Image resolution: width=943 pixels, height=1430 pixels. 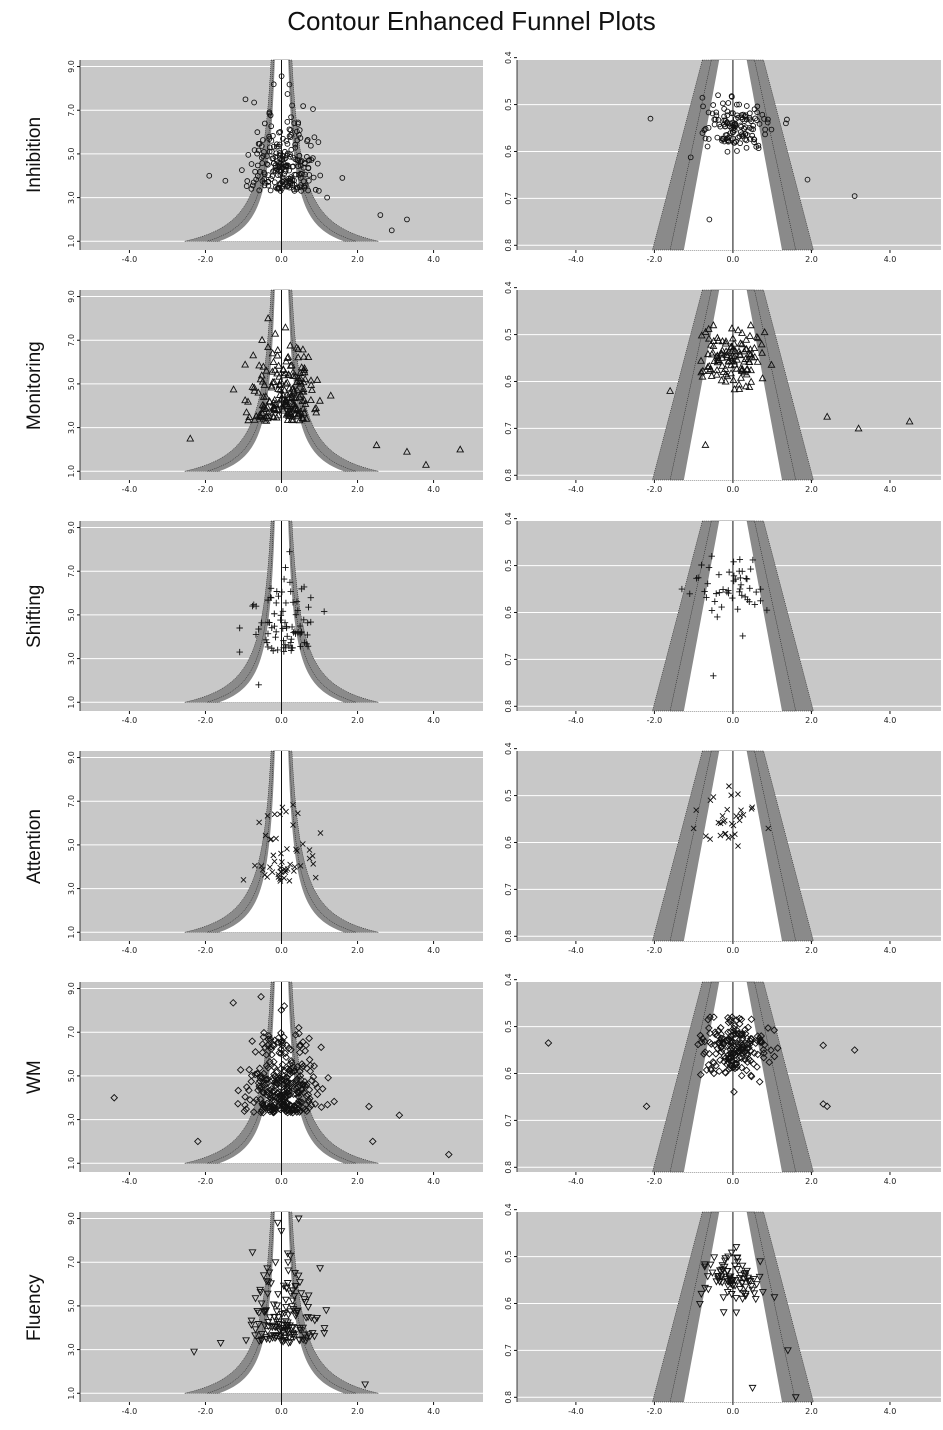 What do you see at coordinates (34, 616) in the screenshot?
I see `row-label-shifting: Shifting` at bounding box center [34, 616].